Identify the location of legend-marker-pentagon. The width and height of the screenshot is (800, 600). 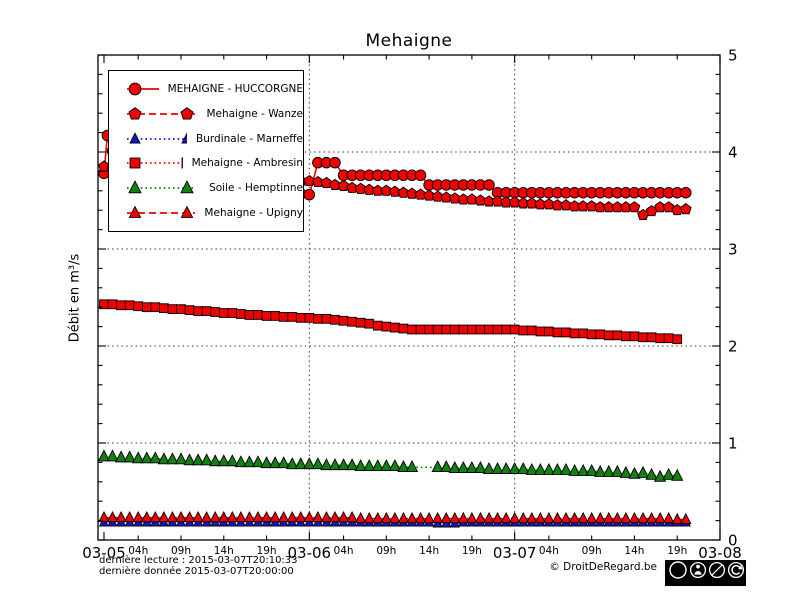
(161, 113).